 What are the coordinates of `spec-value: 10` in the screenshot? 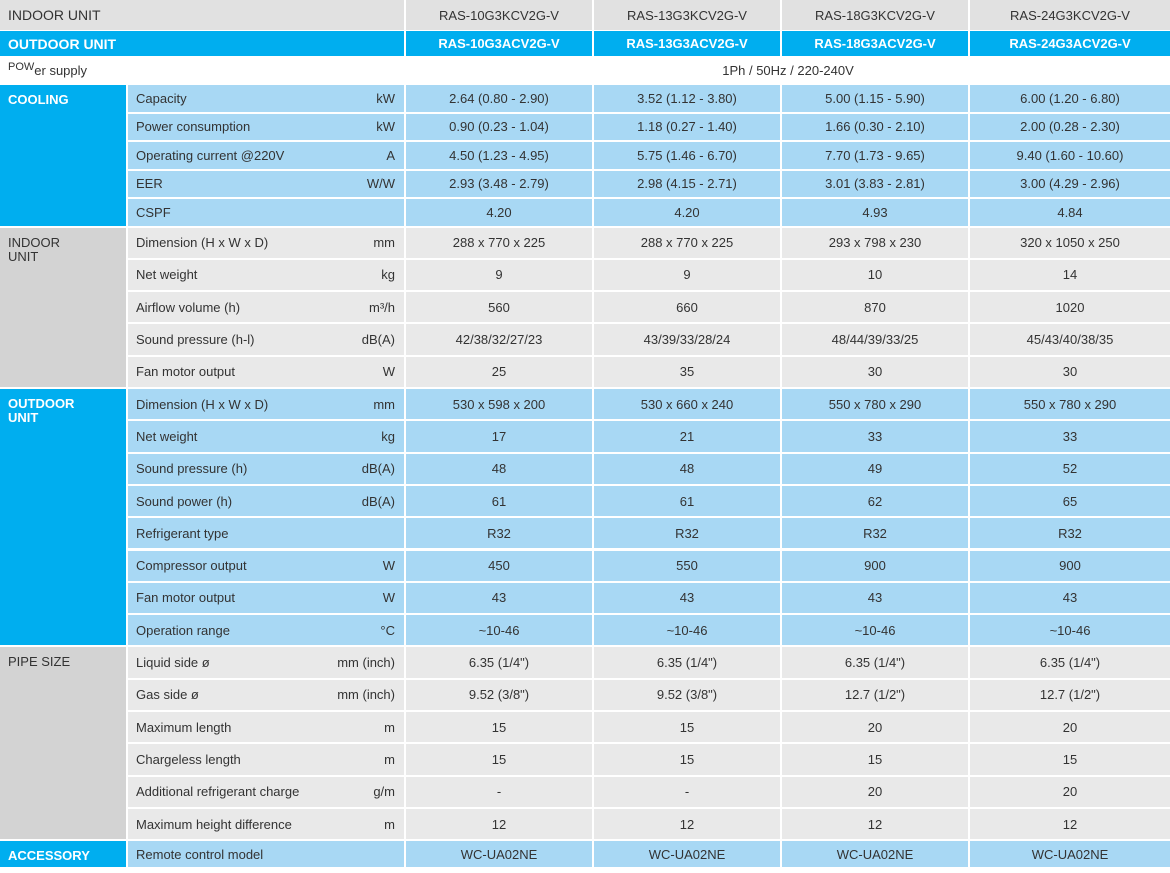 It's located at (875, 275).